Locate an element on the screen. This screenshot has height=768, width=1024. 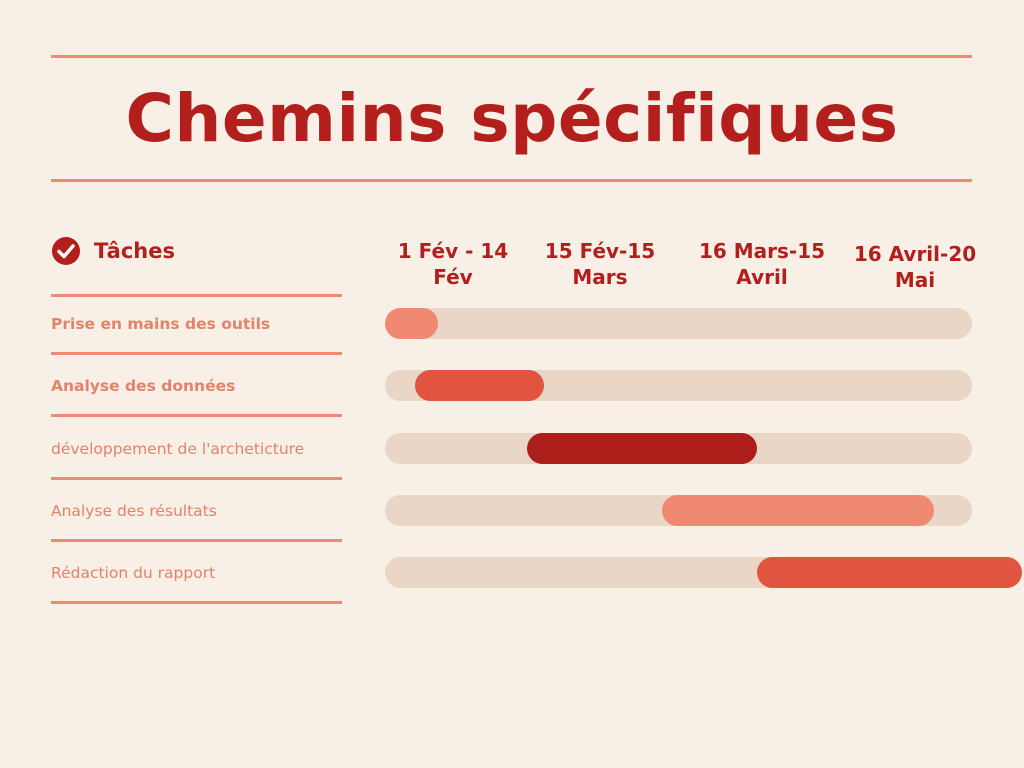
tasks-header: Tâches is located at coordinates (113, 251).